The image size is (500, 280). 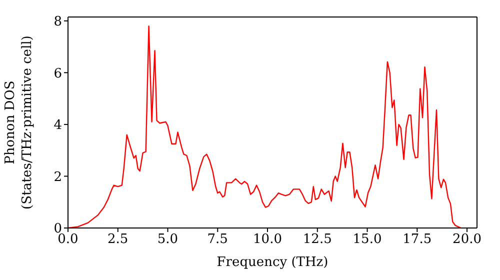 I want to click on x-tick-label: 2.5, so click(x=118, y=240).